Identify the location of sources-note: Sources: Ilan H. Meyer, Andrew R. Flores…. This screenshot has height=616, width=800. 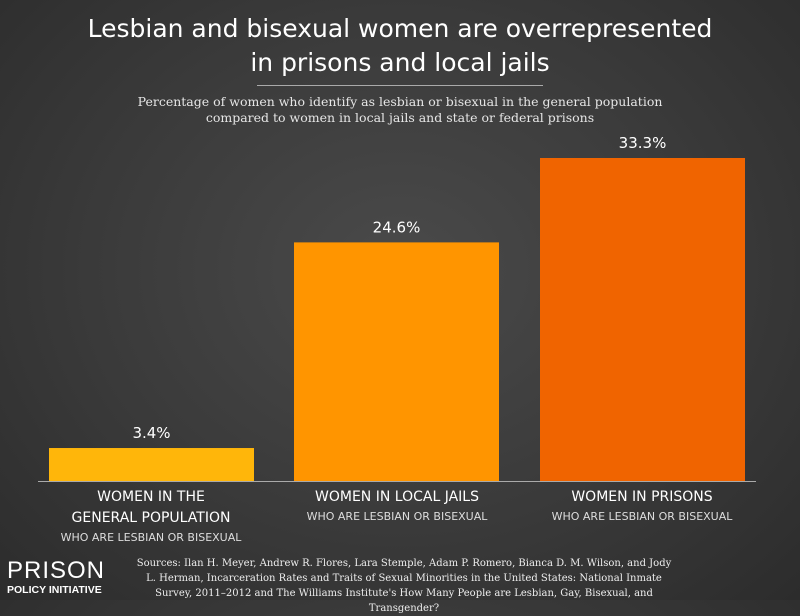
(404, 586).